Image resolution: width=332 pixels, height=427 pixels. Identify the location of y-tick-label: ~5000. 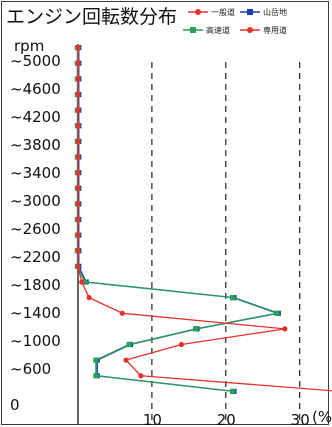
(35, 61).